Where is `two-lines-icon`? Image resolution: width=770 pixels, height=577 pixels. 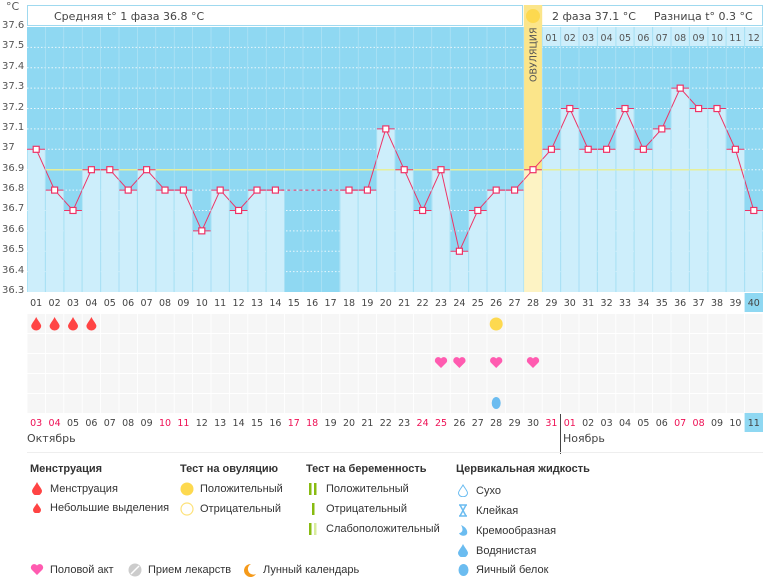 two-lines-icon is located at coordinates (313, 489).